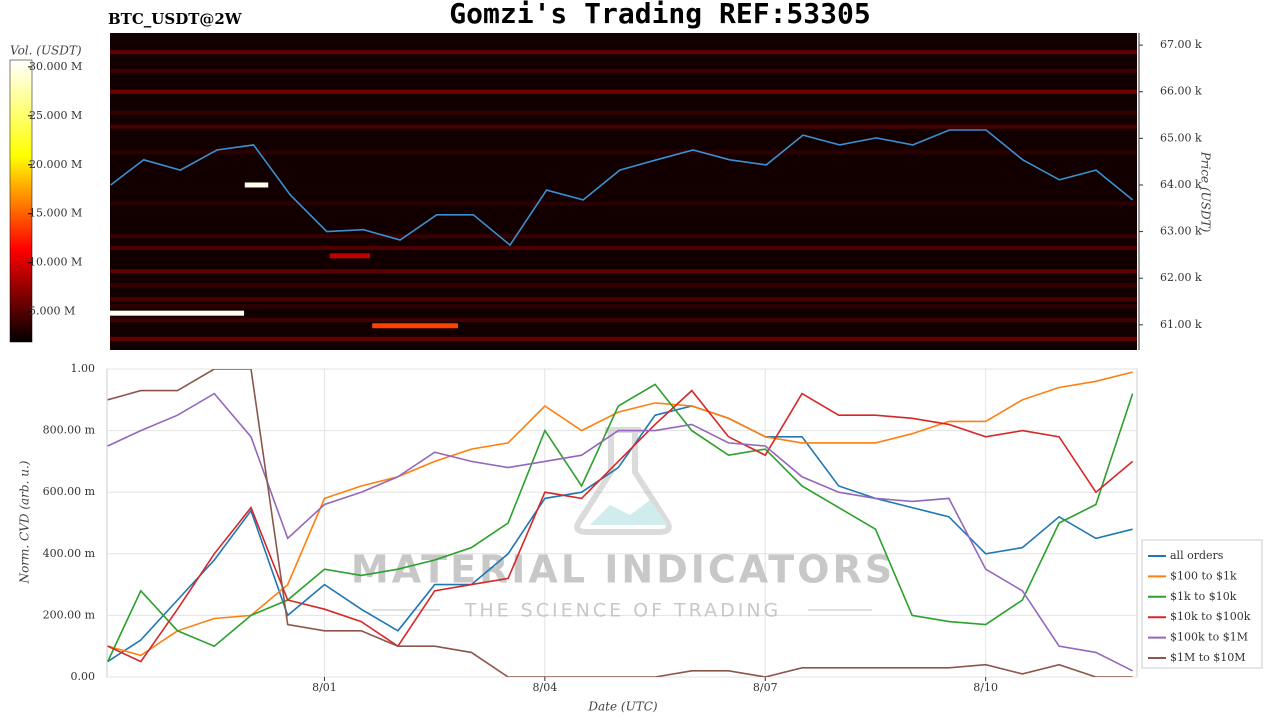  What do you see at coordinates (324, 687) in the screenshot?
I see `x-tick-label: 8/01` at bounding box center [324, 687].